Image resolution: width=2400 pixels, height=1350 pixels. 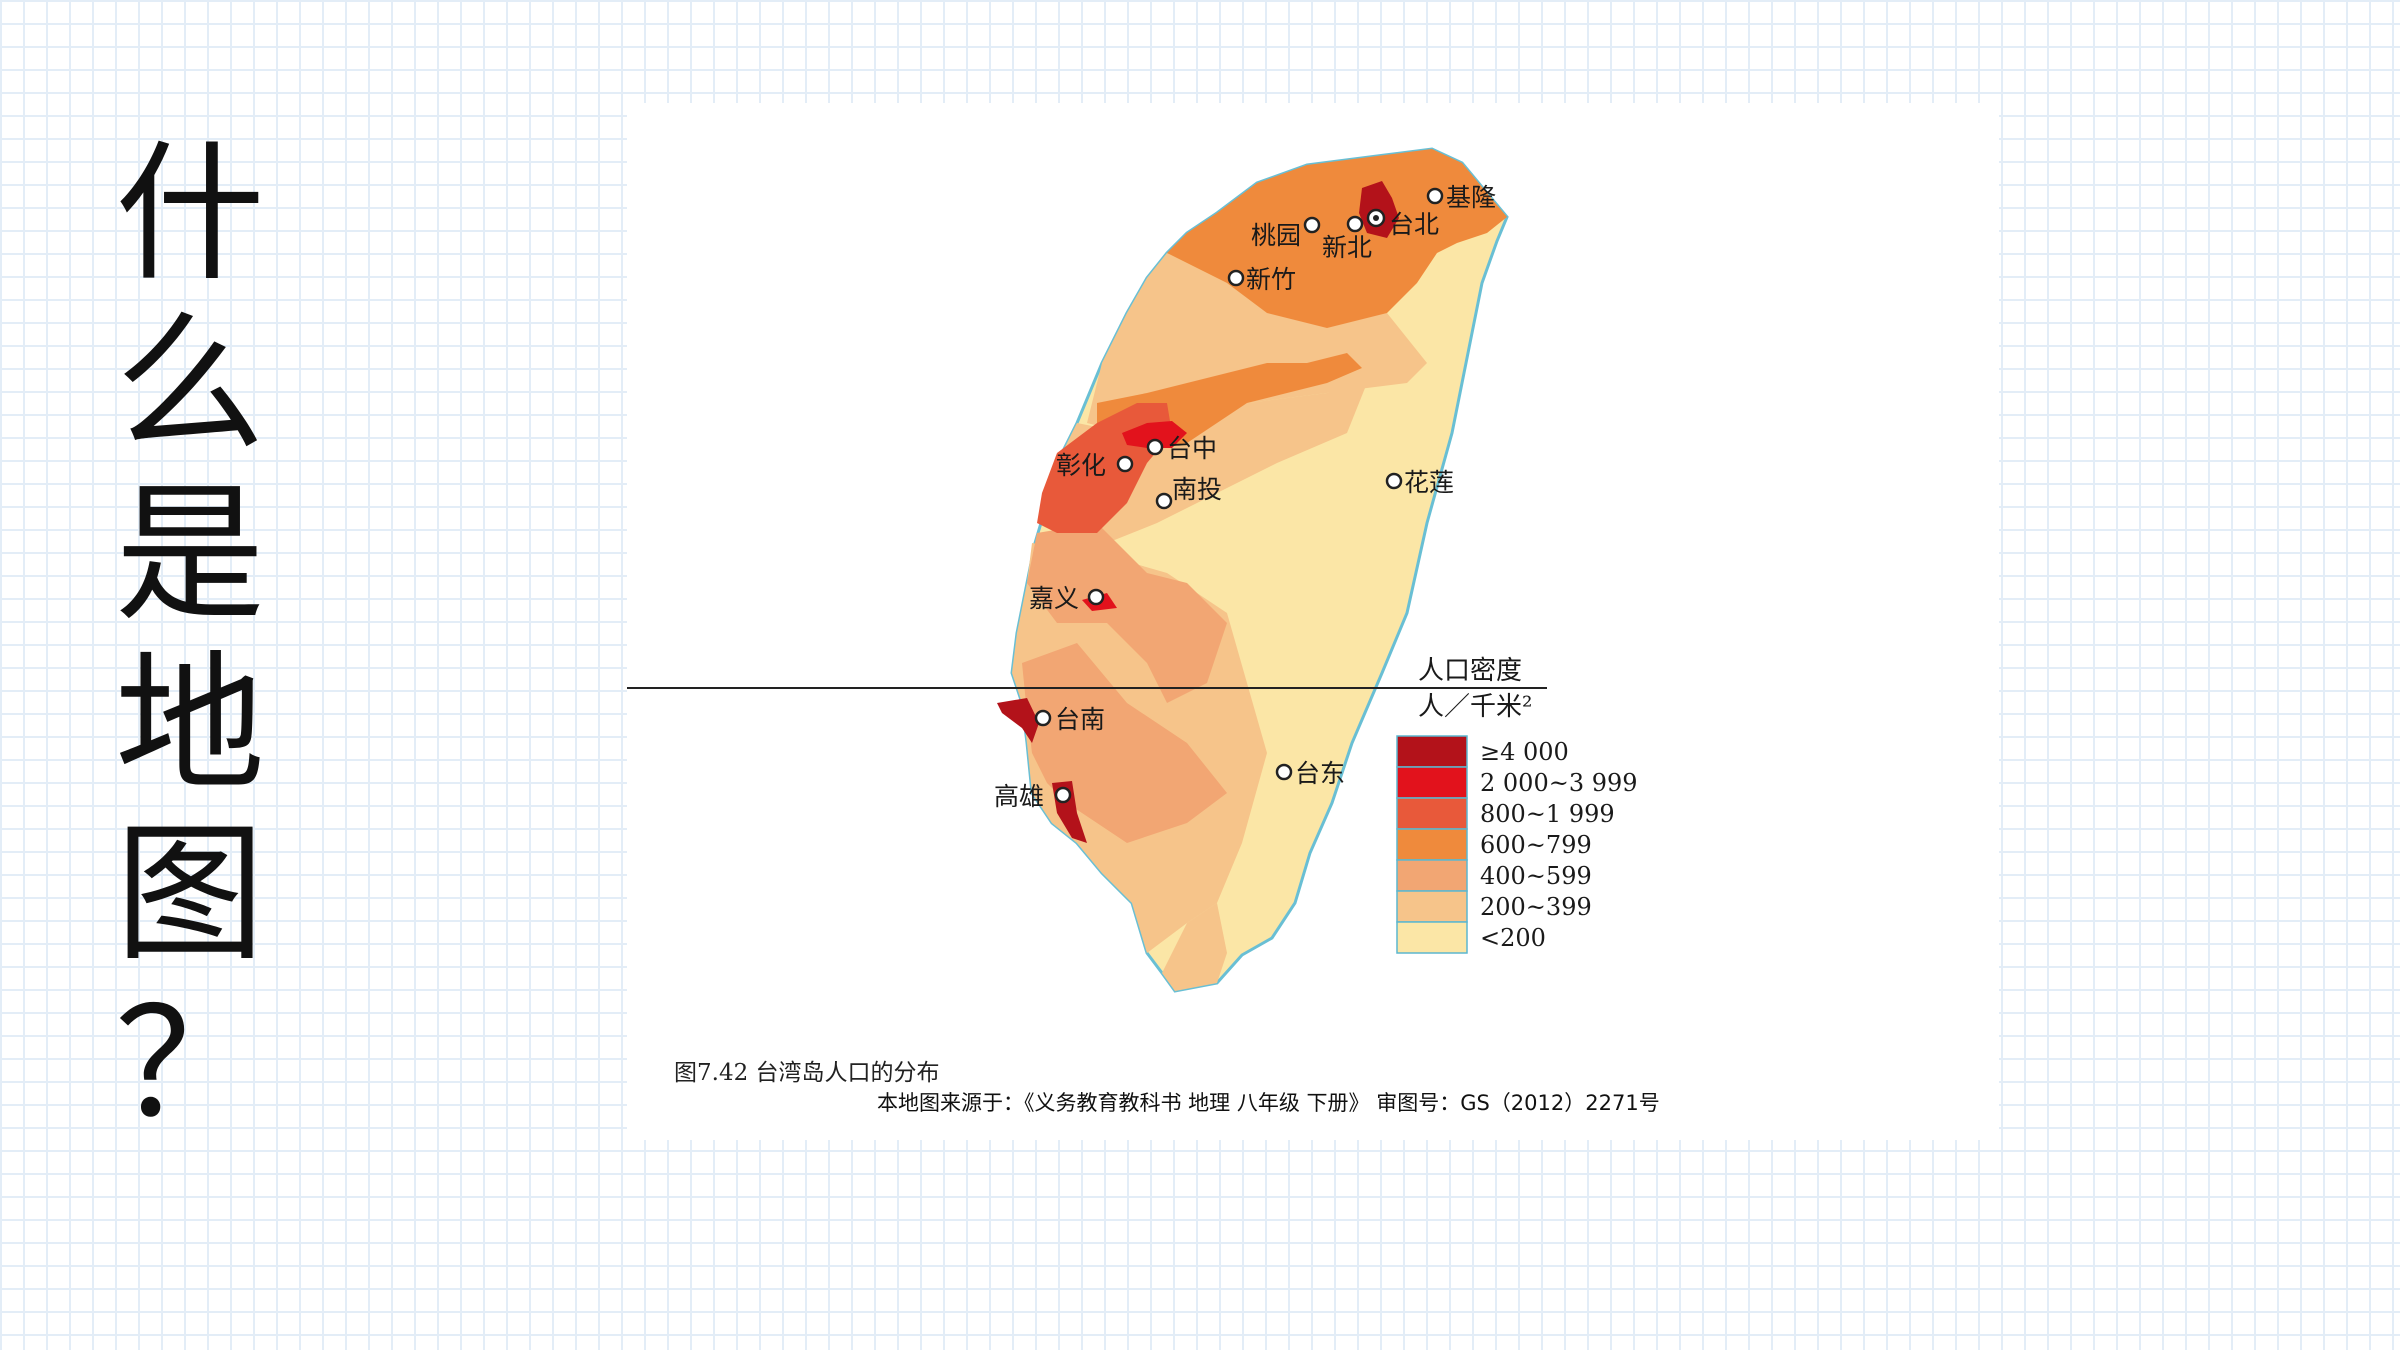 What do you see at coordinates (1054, 598) in the screenshot?
I see `city-label: 嘉义` at bounding box center [1054, 598].